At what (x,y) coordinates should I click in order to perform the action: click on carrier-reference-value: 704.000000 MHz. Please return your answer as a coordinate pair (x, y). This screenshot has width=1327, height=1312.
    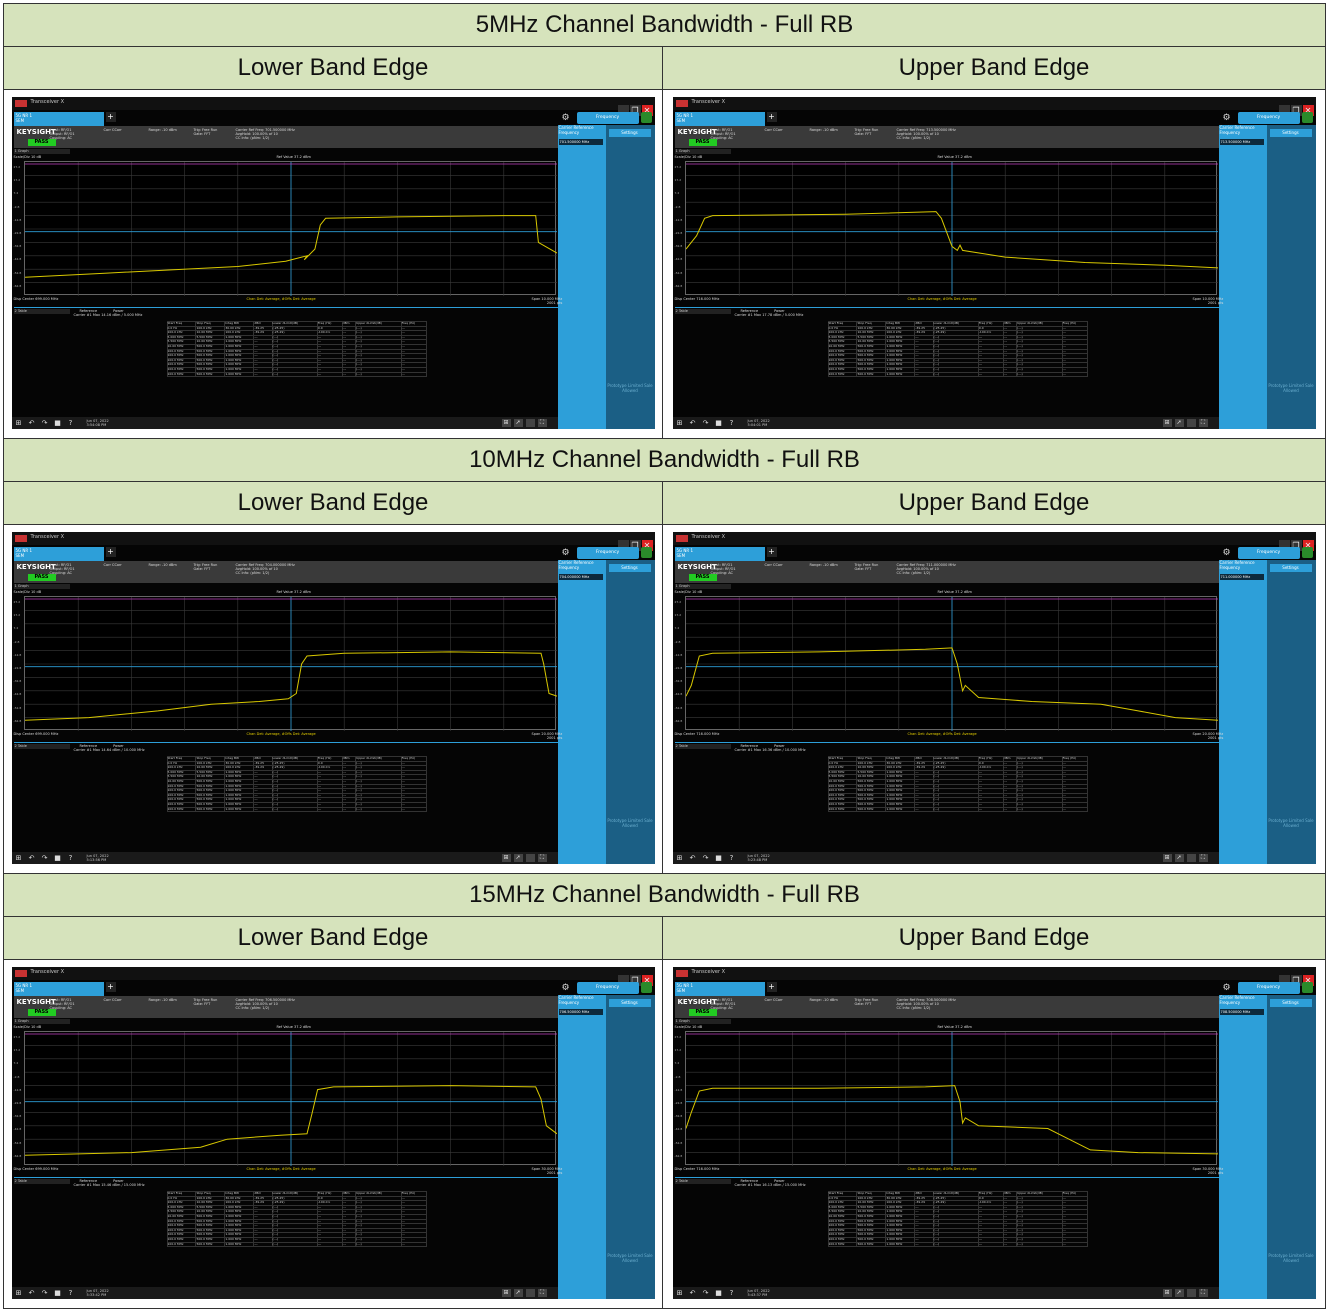
    Looking at the image, I should click on (580, 577).